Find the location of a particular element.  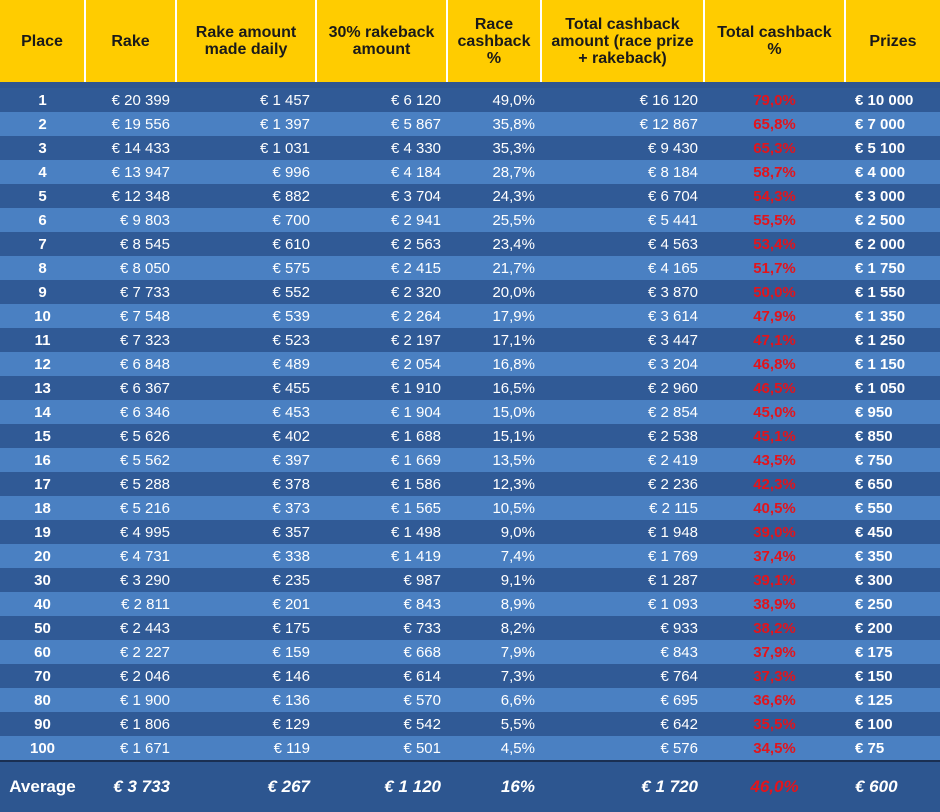

cell-rake-daily: € 882 is located at coordinates (246, 196).